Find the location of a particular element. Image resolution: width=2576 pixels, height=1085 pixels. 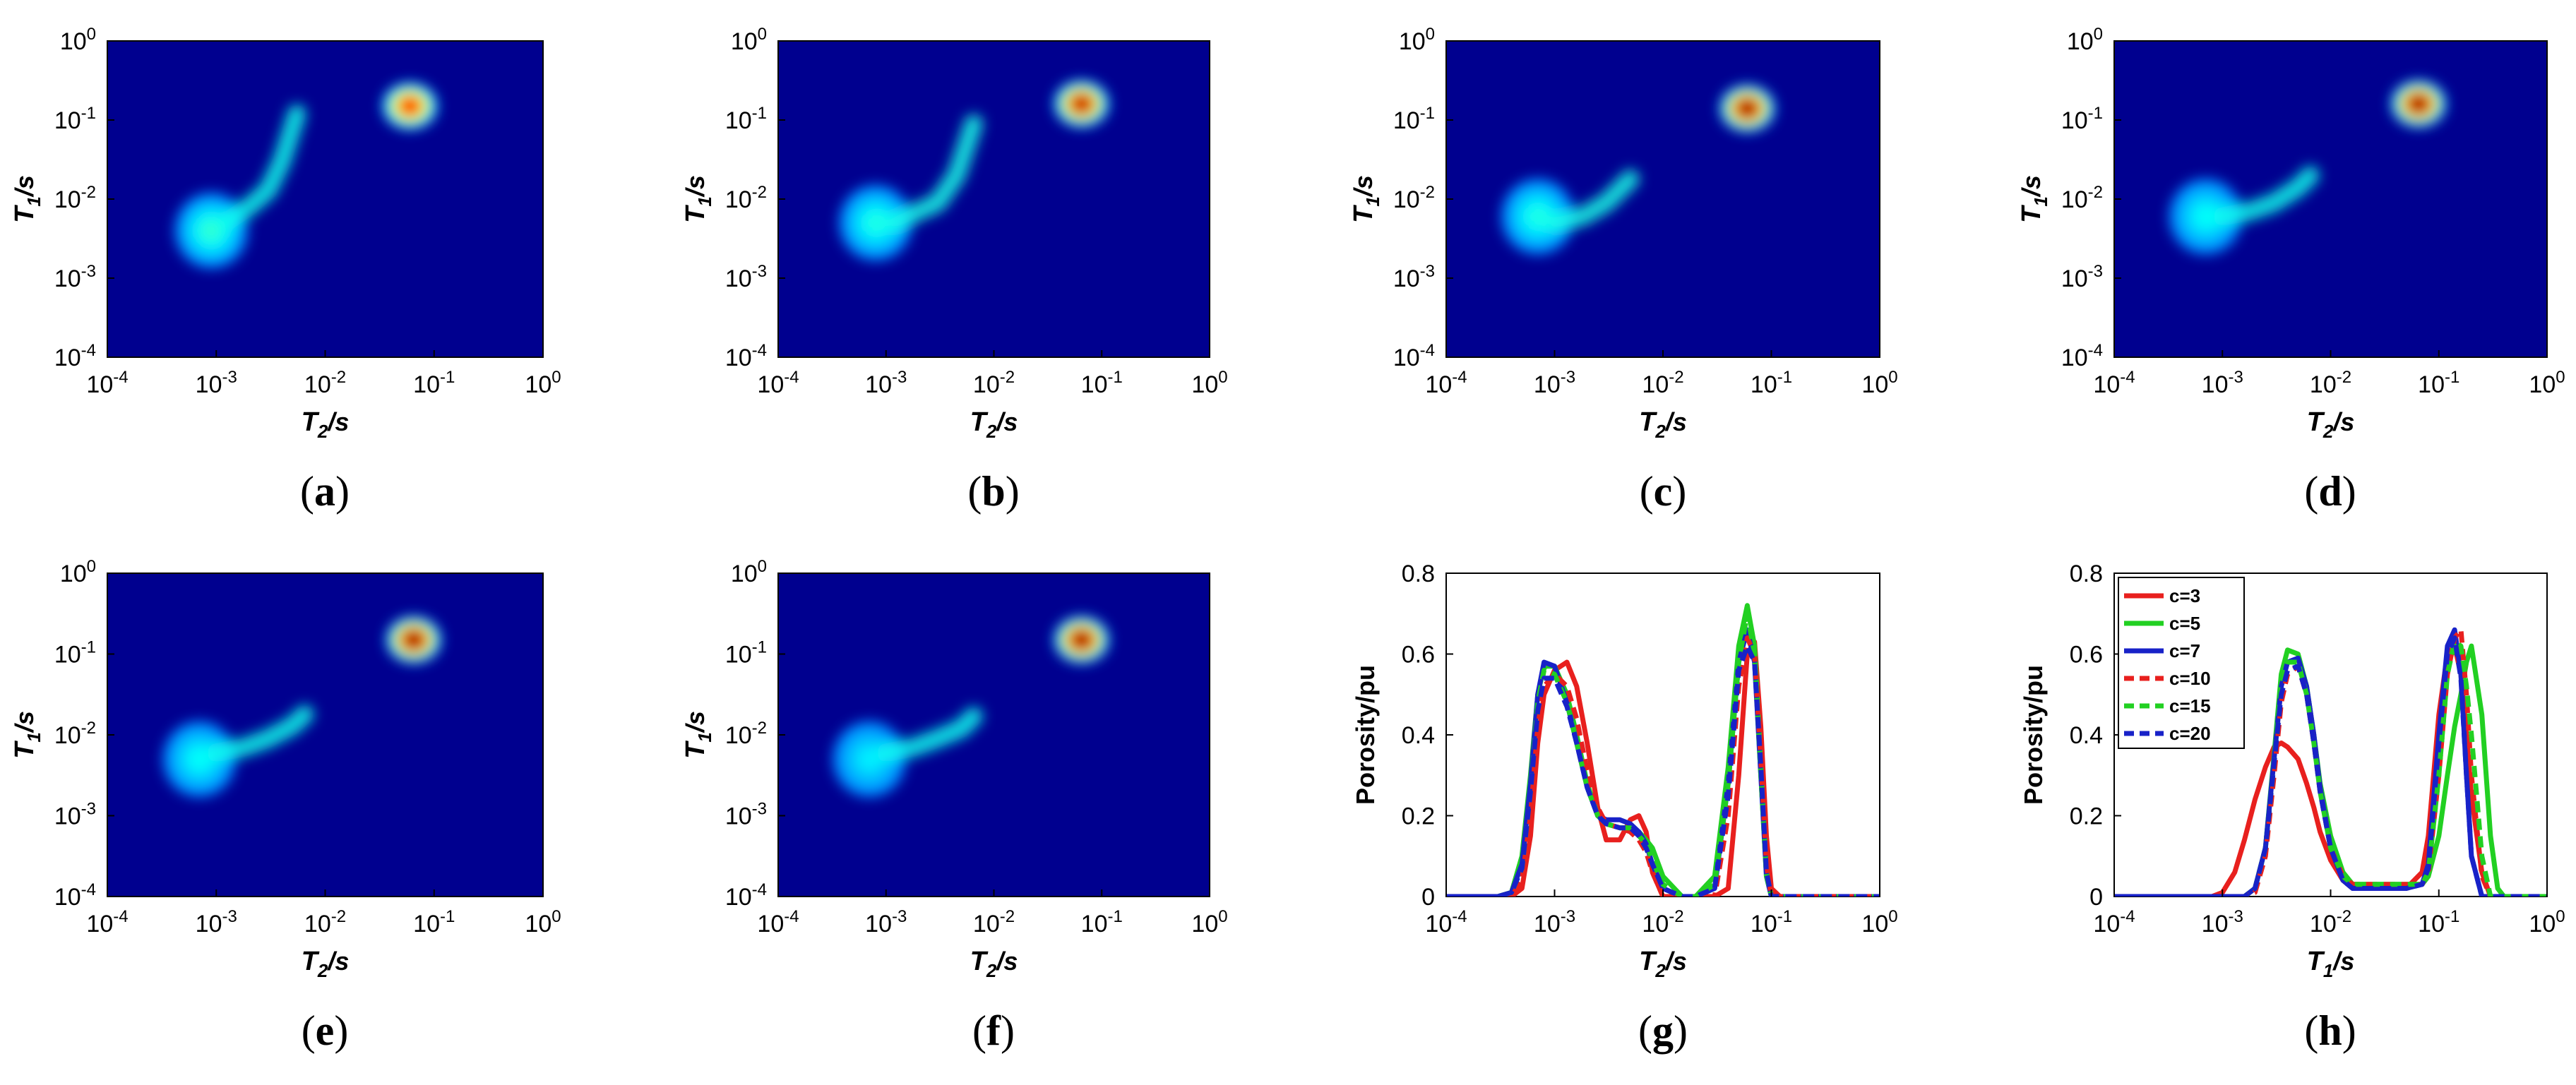

y-tick-label: 0.8 is located at coordinates (1418, 574).